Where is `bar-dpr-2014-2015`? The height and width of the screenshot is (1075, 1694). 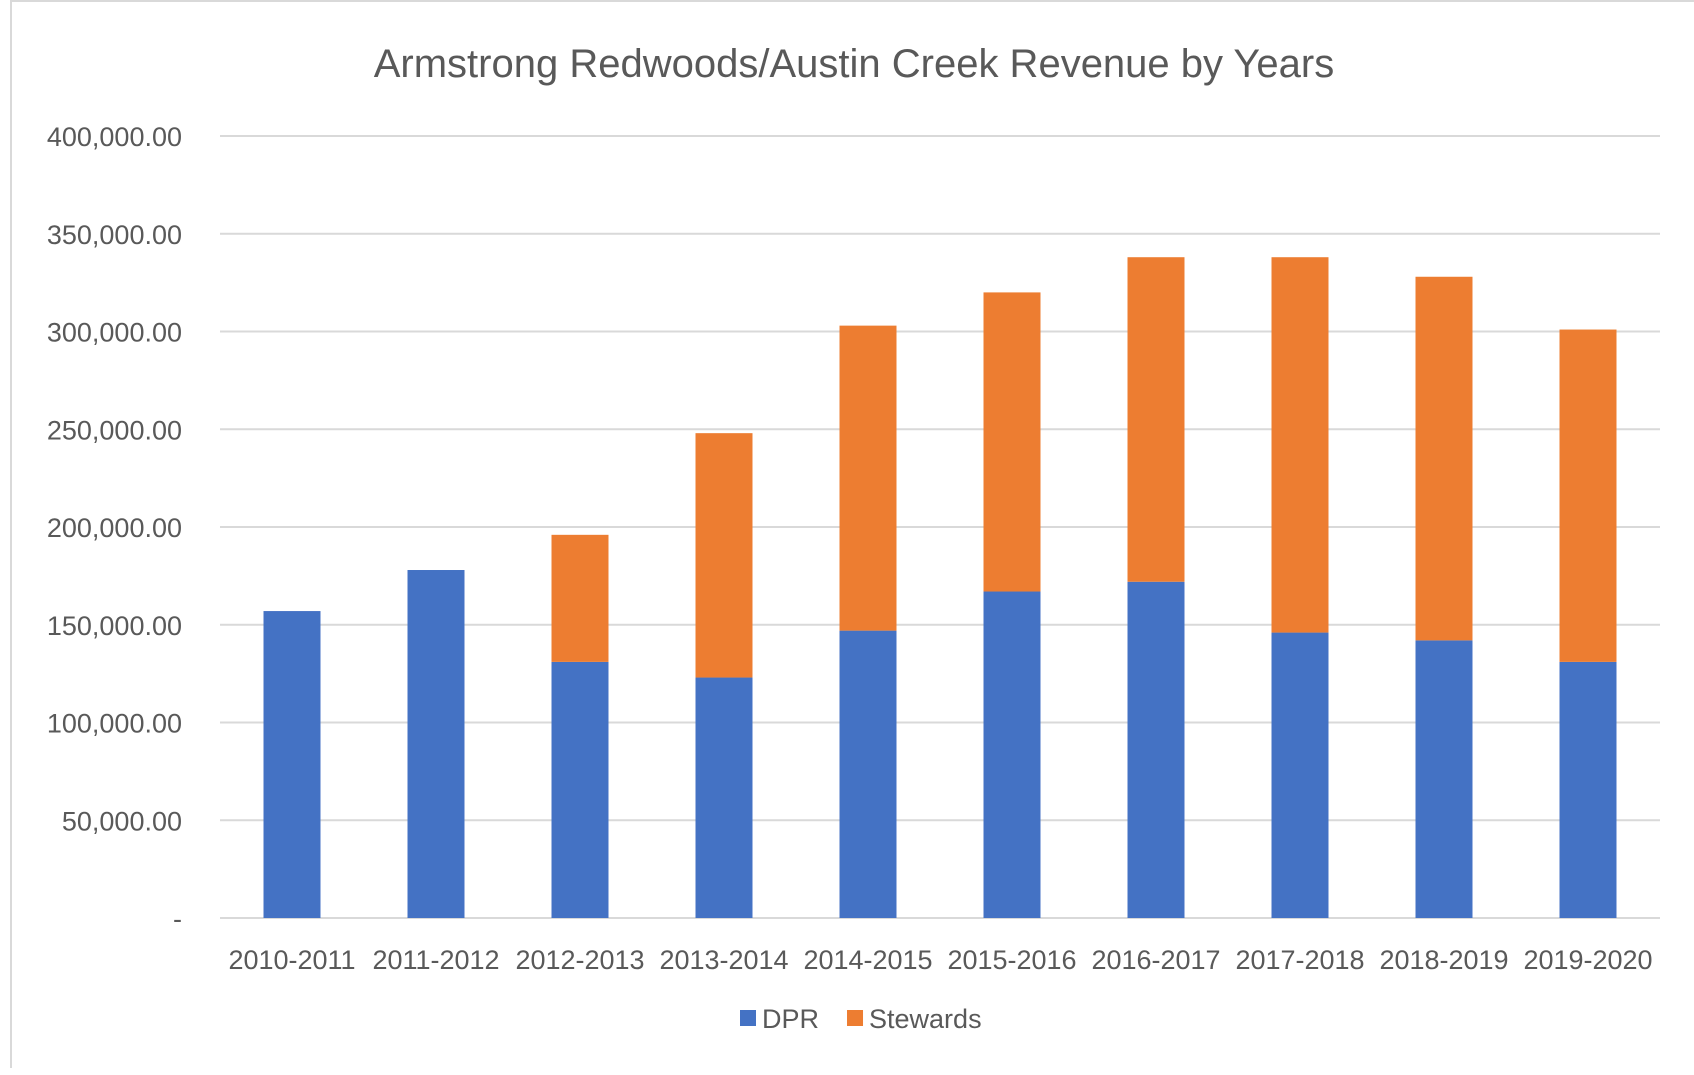
bar-dpr-2014-2015 is located at coordinates (868, 774).